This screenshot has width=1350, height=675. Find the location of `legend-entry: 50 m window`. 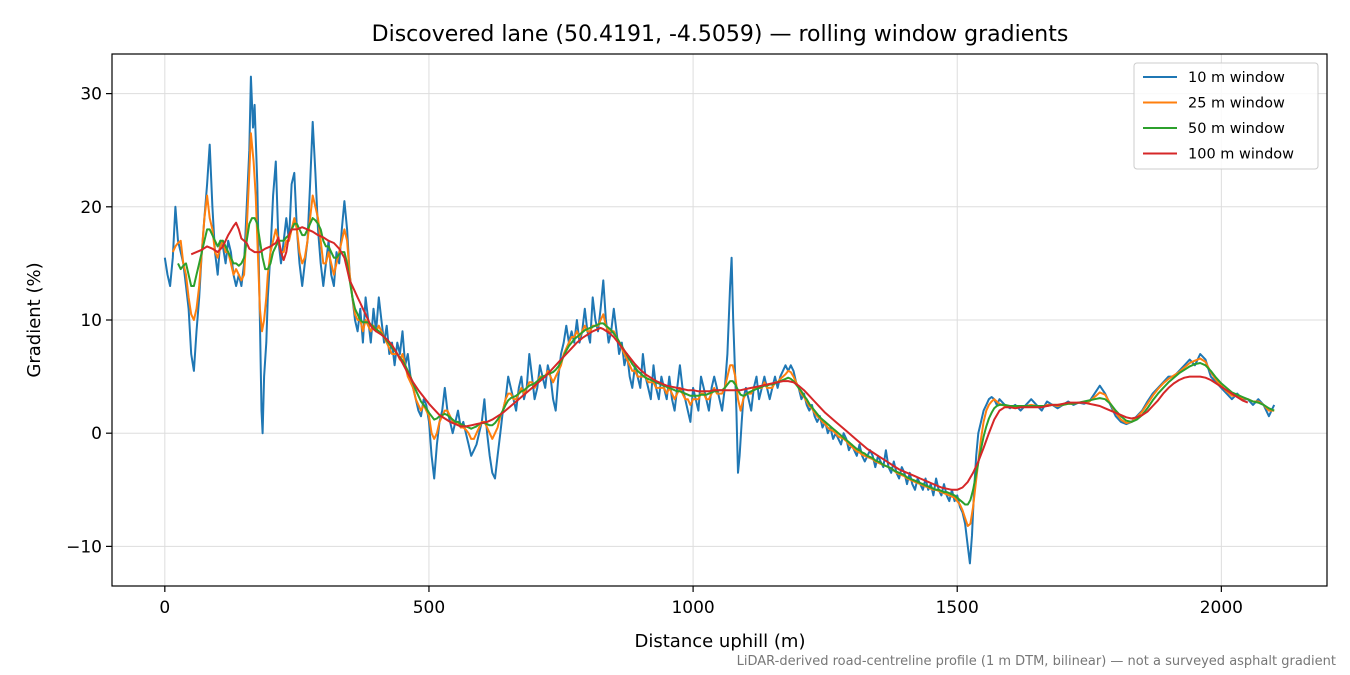

legend-entry: 50 m window is located at coordinates (1236, 129).